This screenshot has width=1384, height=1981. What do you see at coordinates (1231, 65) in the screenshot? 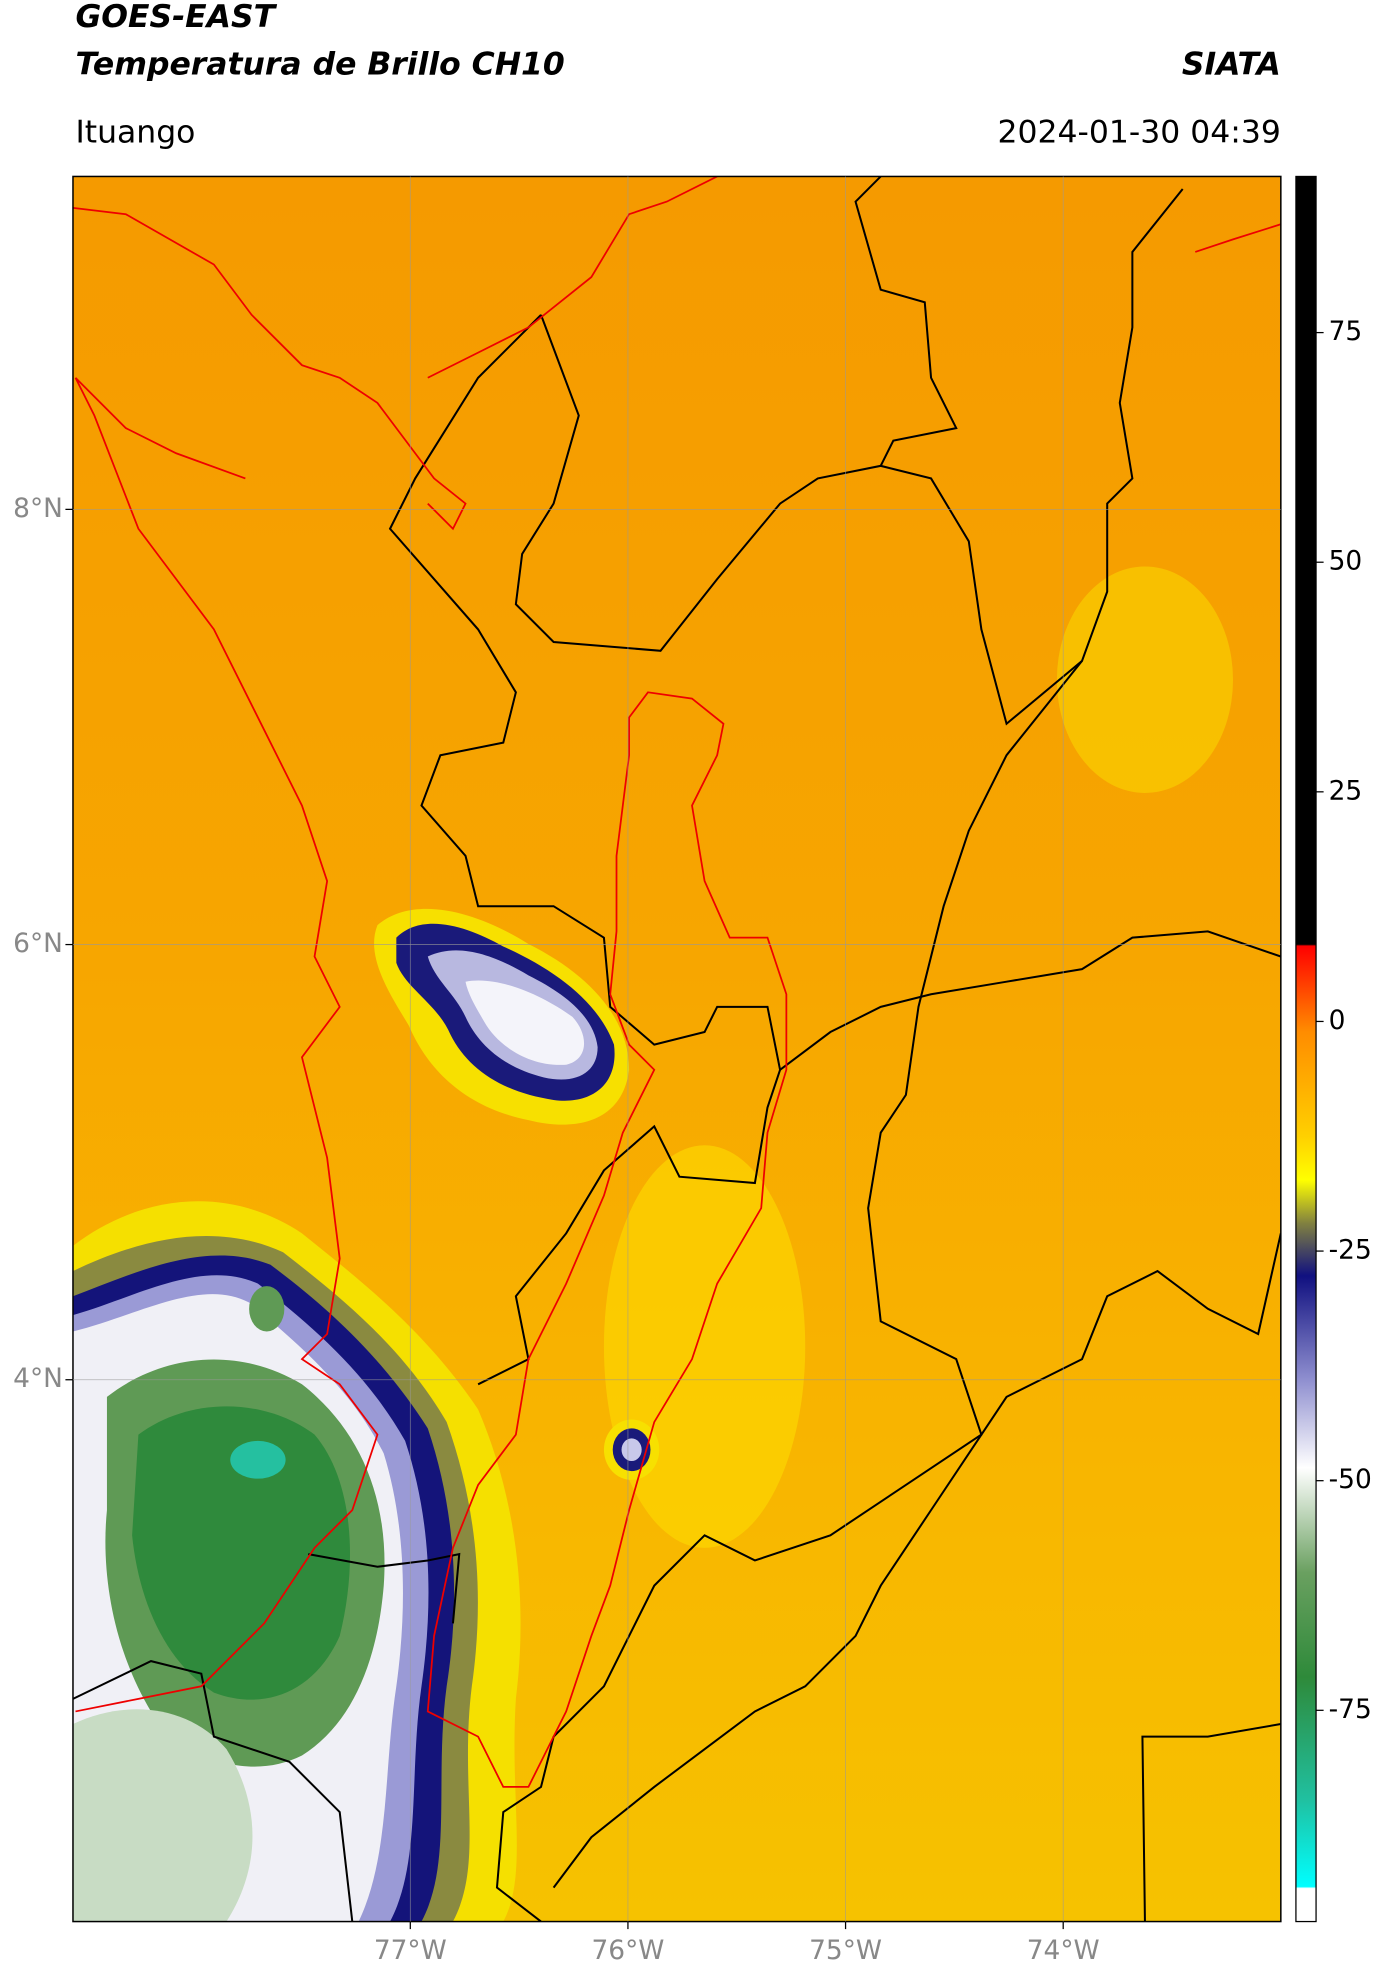
I see `source: SIATA` at bounding box center [1231, 65].